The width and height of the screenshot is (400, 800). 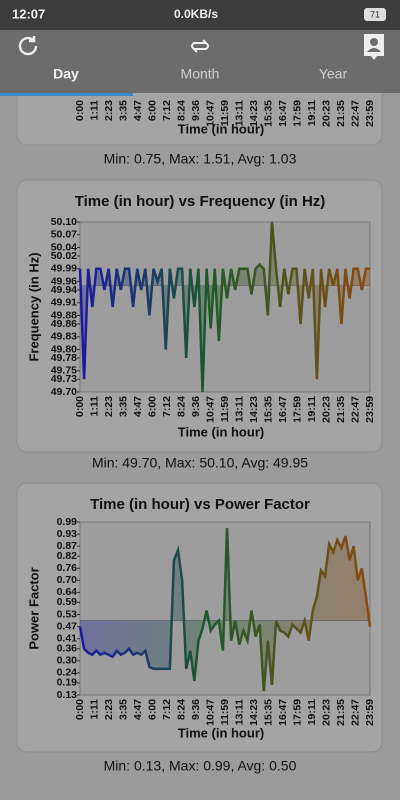 I want to click on y-tick-label: 0.76, so click(x=67, y=568).